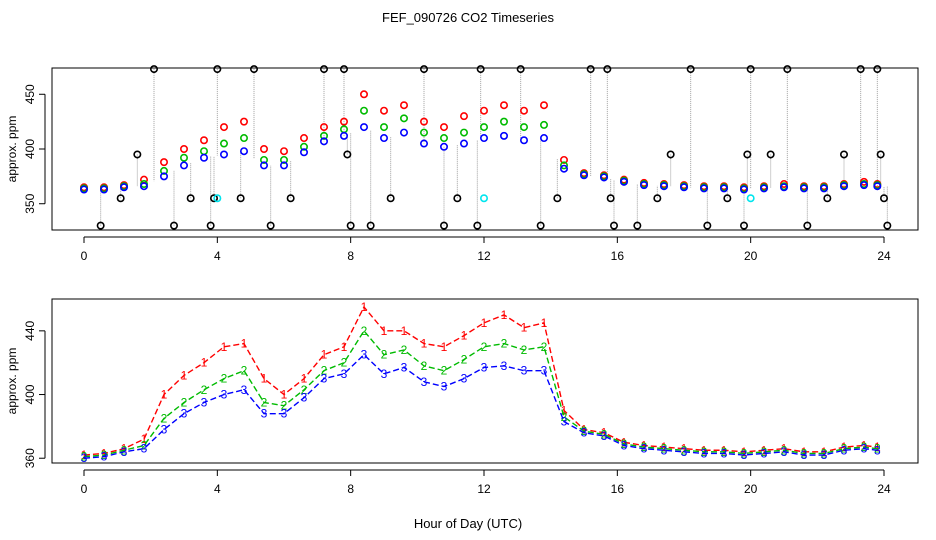 The height and width of the screenshot is (540, 936). Describe the element at coordinates (30, 94) in the screenshot. I see `y-tick-label: 450` at that location.